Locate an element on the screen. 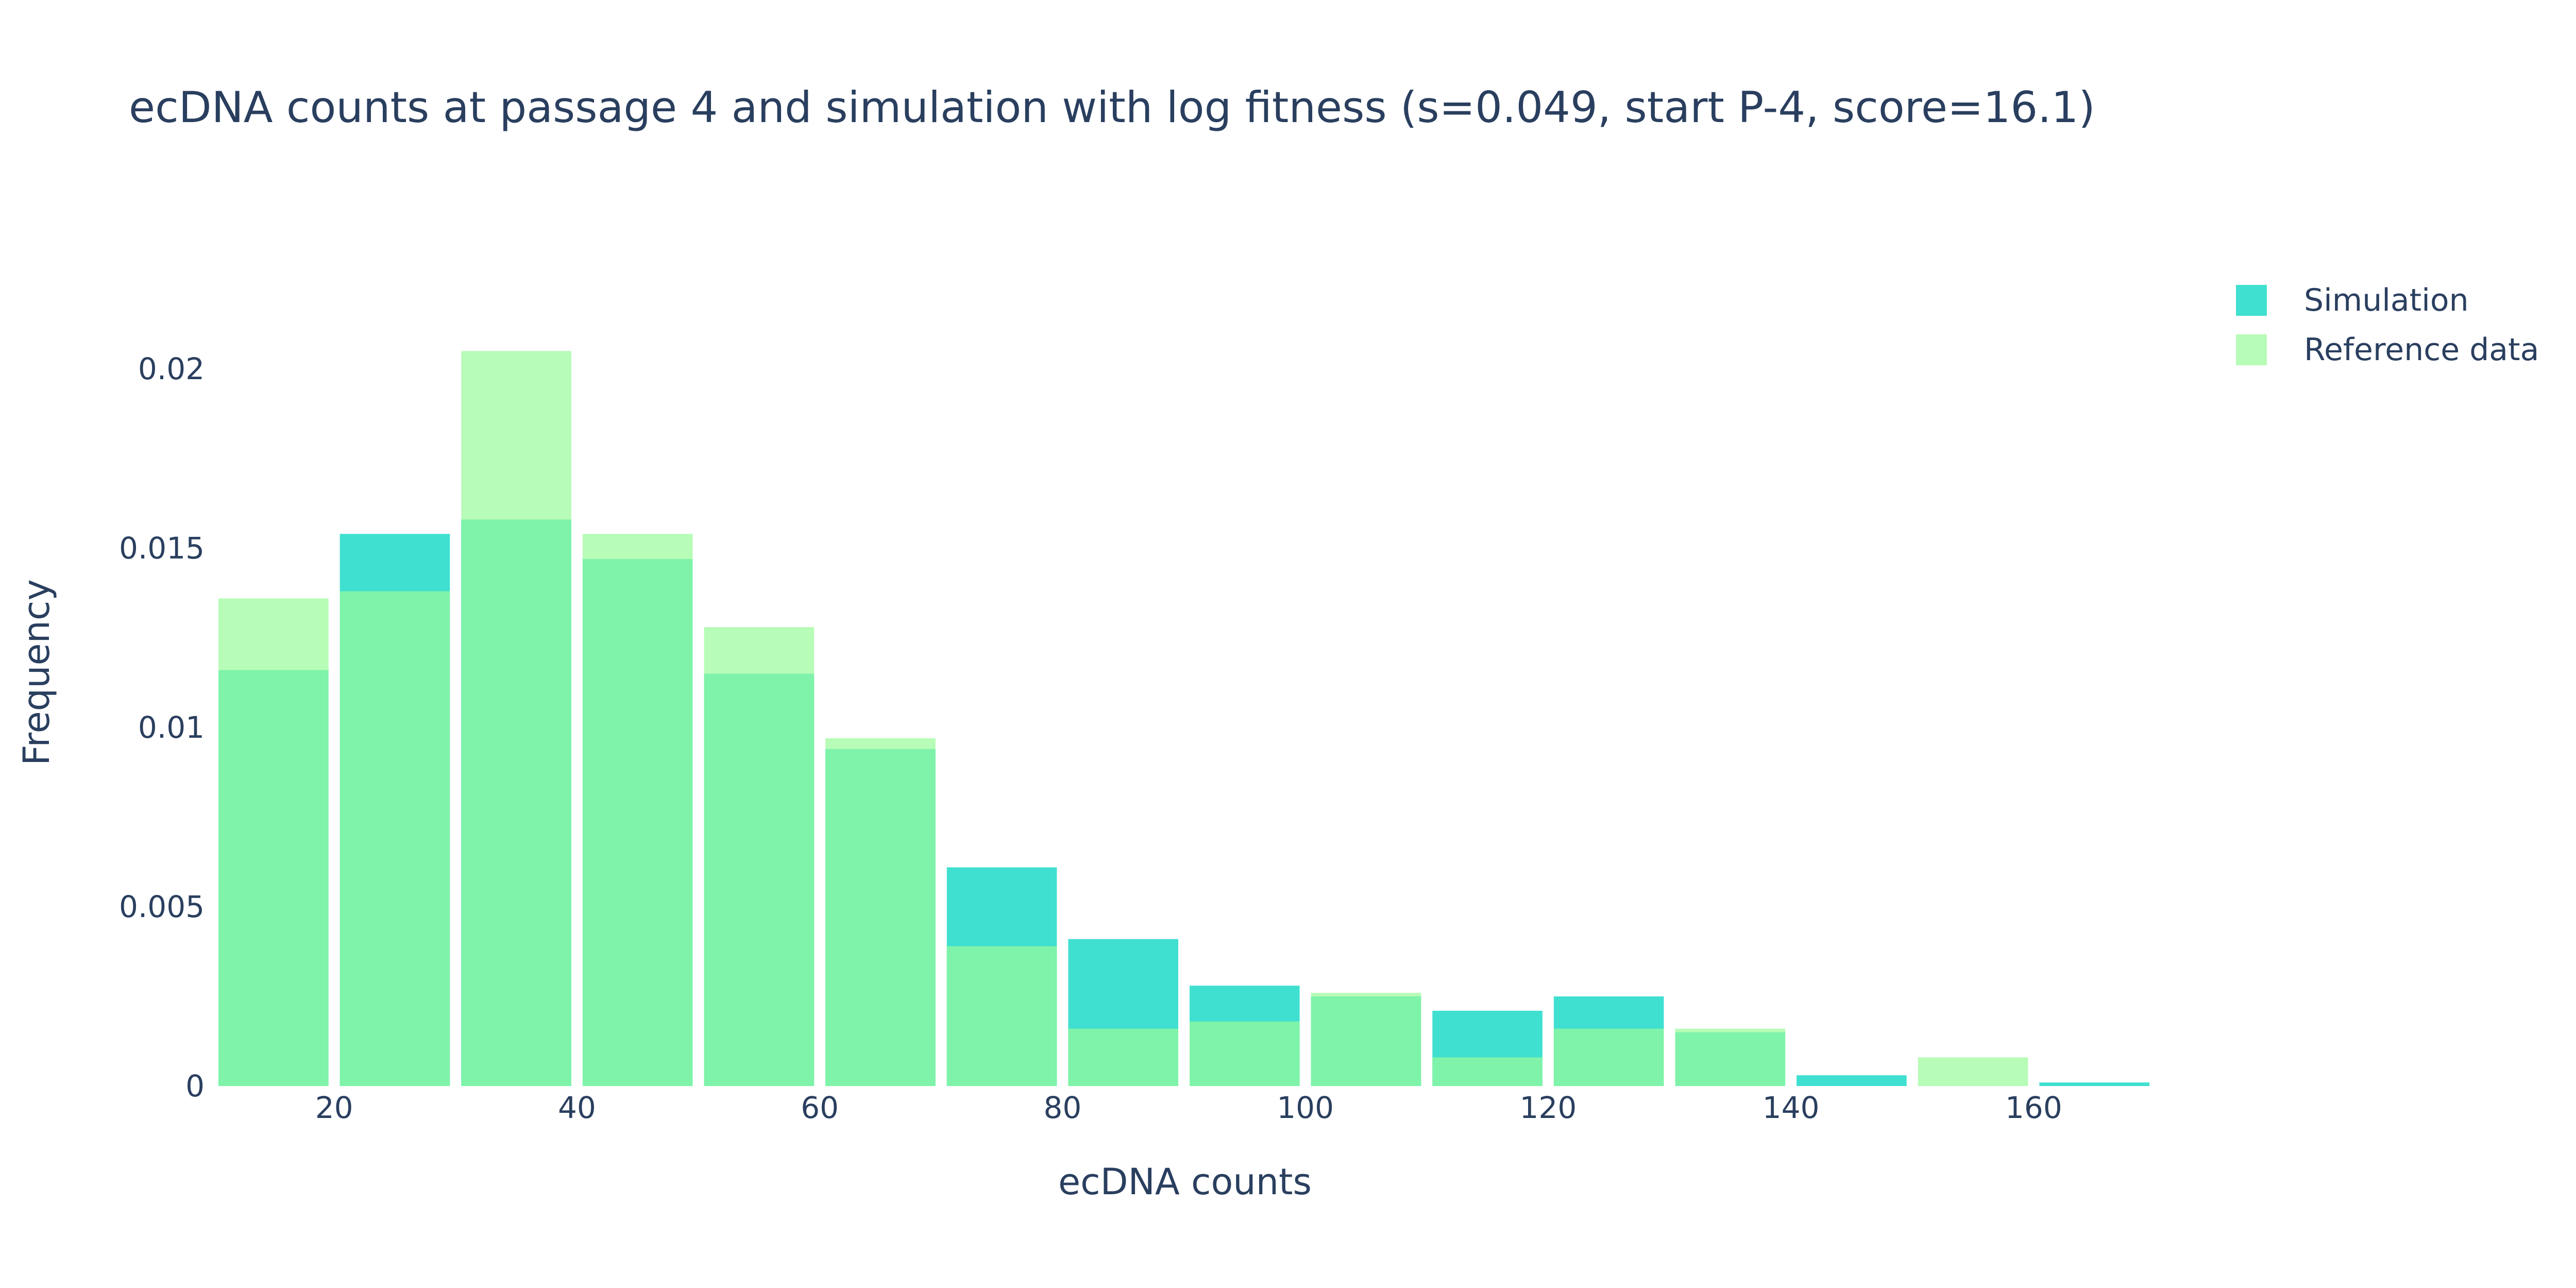  x-axis-ticks: 20 40 60 80 100 120 140 160 is located at coordinates (1188, 1107).